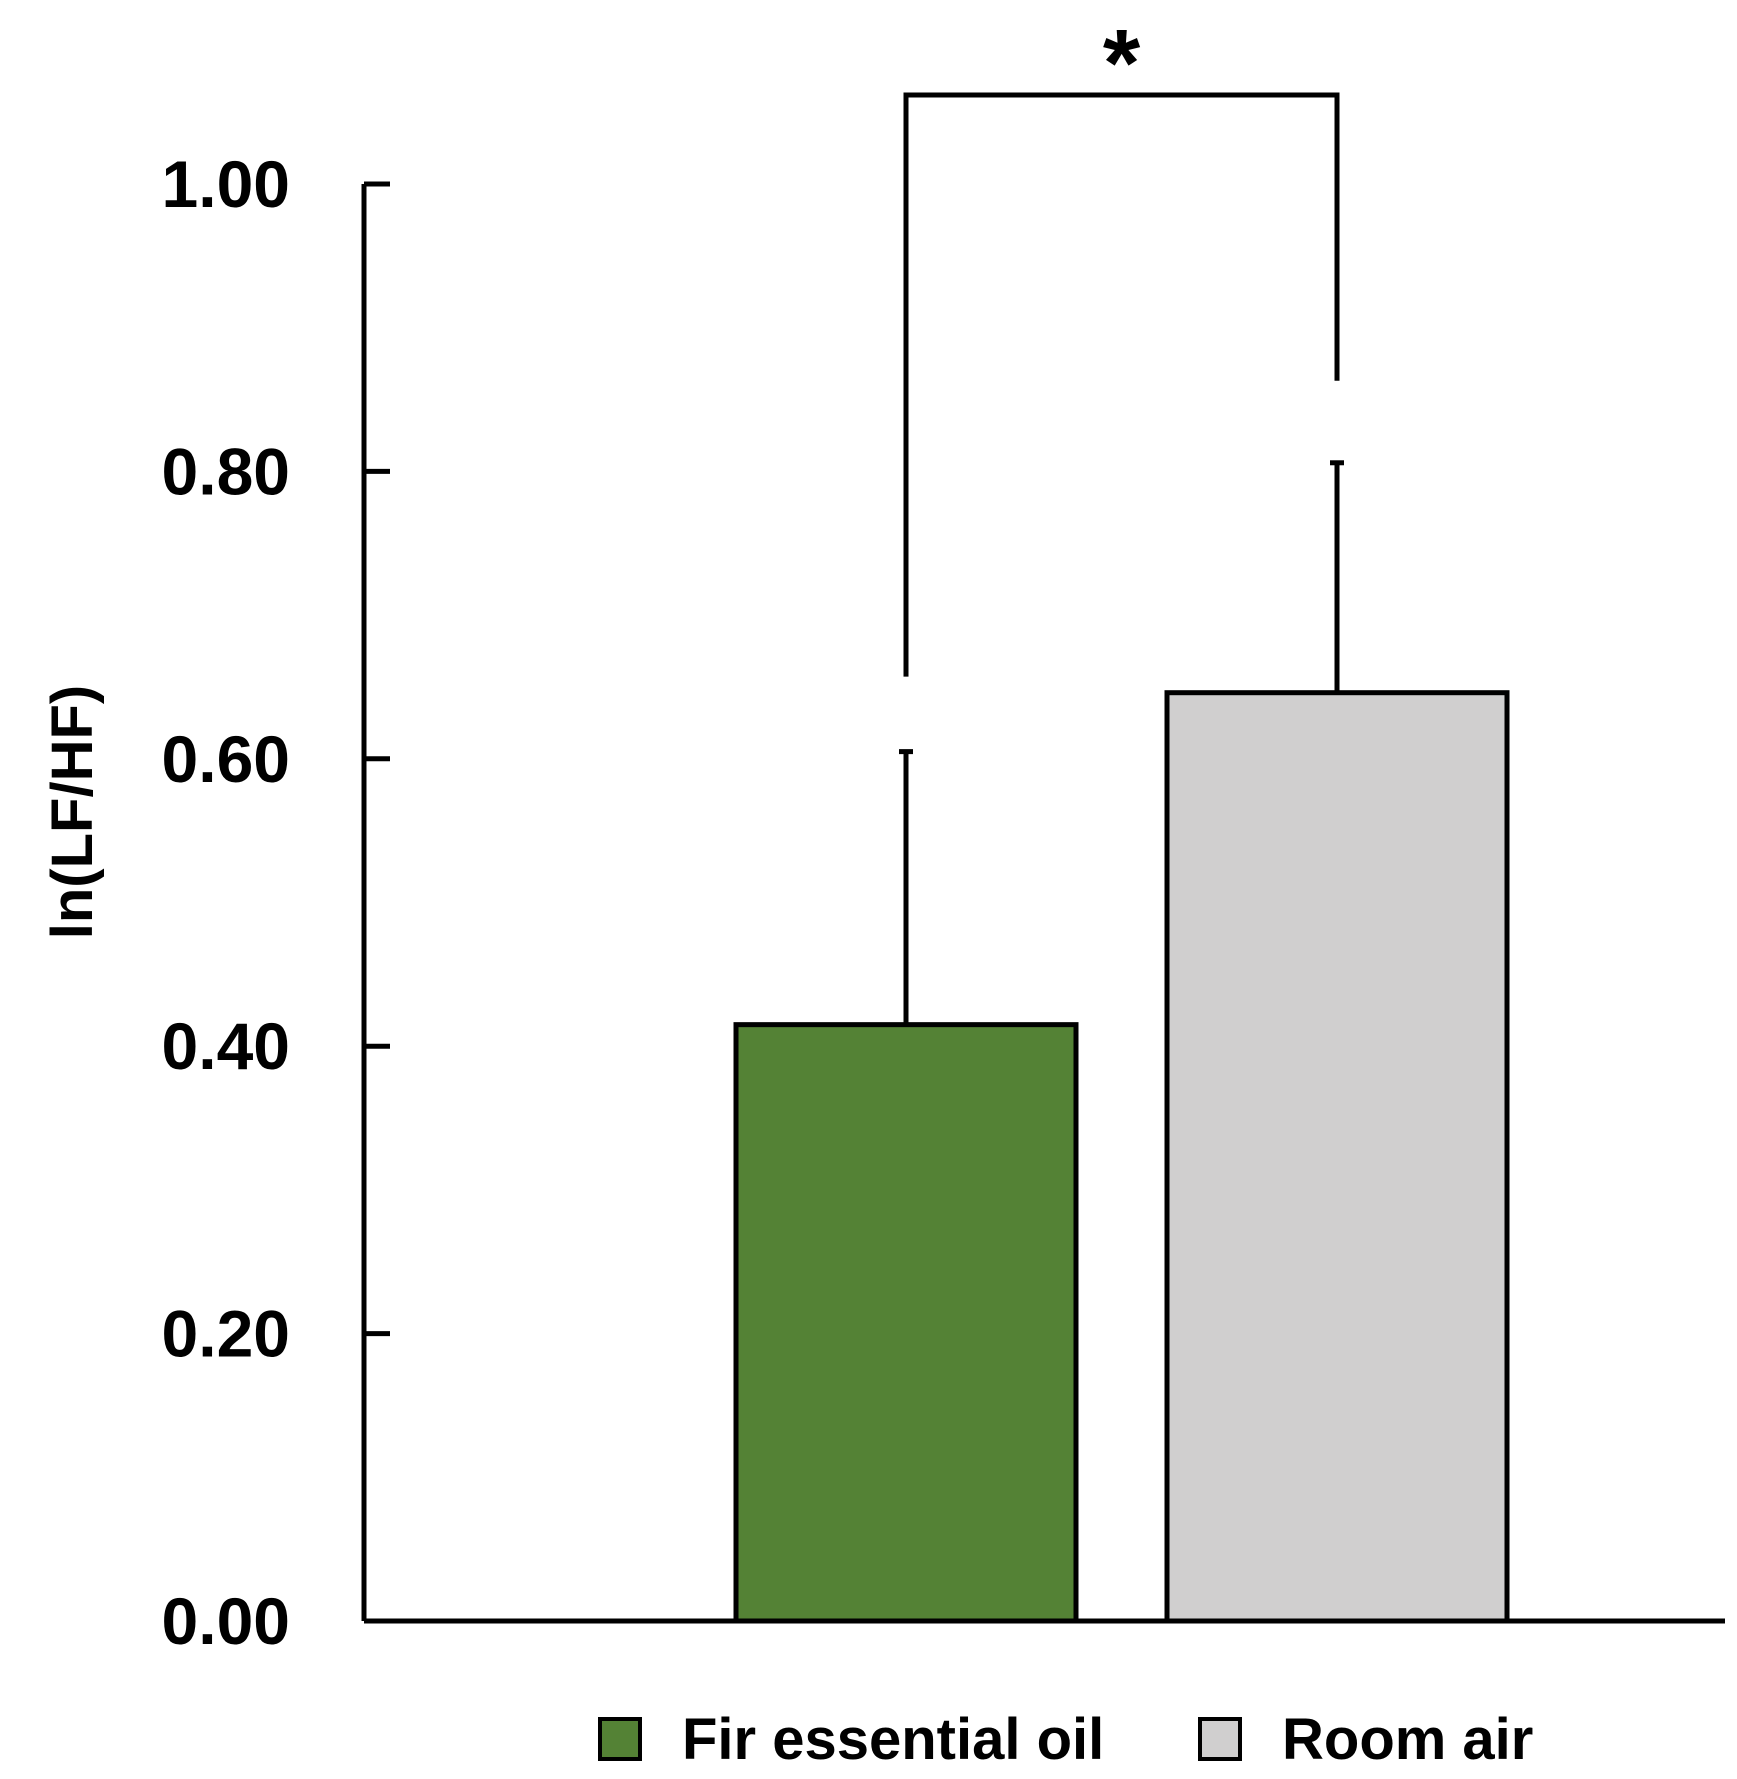 Image resolution: width=1737 pixels, height=1779 pixels. I want to click on error-bars, so click(1121, 742).